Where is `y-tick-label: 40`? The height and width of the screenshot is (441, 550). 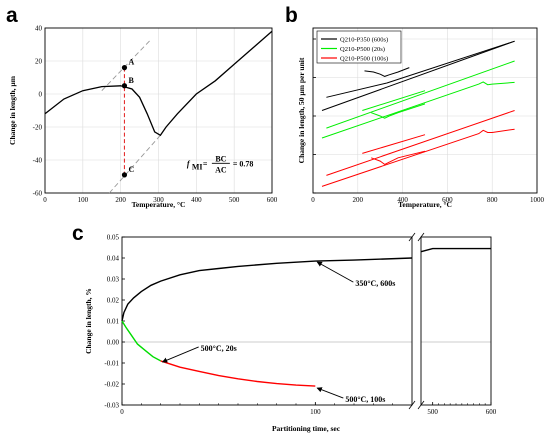
y-tick-label: 40 is located at coordinates (39, 29).